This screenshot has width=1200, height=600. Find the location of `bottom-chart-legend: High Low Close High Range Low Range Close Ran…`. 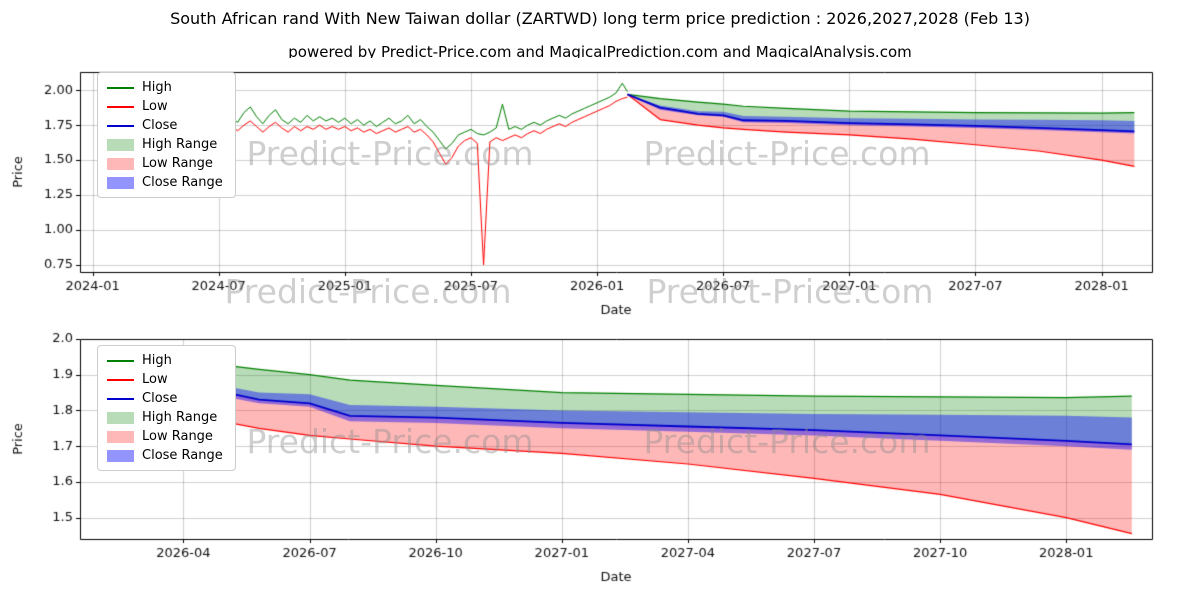

bottom-chart-legend: High Low Close High Range Low Range Close Ran… is located at coordinates (166, 408).